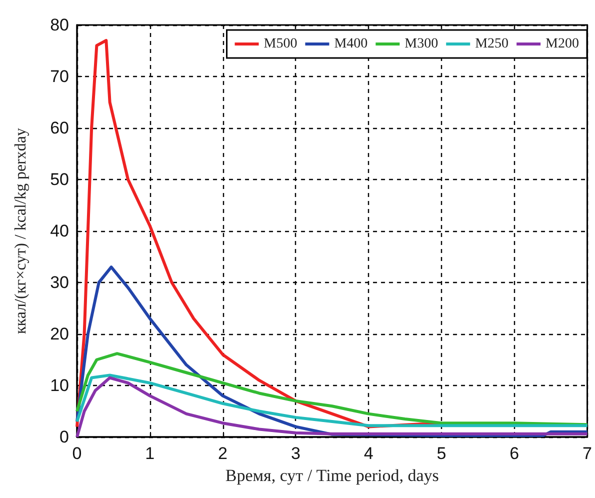 The image size is (595, 498). Describe the element at coordinates (332, 475) in the screenshot. I see `x-axis-title: Время, сут / Time period, days` at that location.